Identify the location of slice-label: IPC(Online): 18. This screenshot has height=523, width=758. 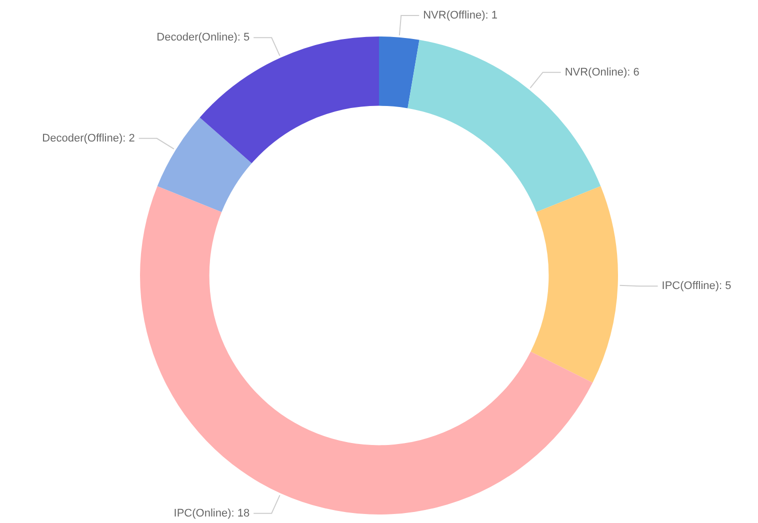
(212, 513).